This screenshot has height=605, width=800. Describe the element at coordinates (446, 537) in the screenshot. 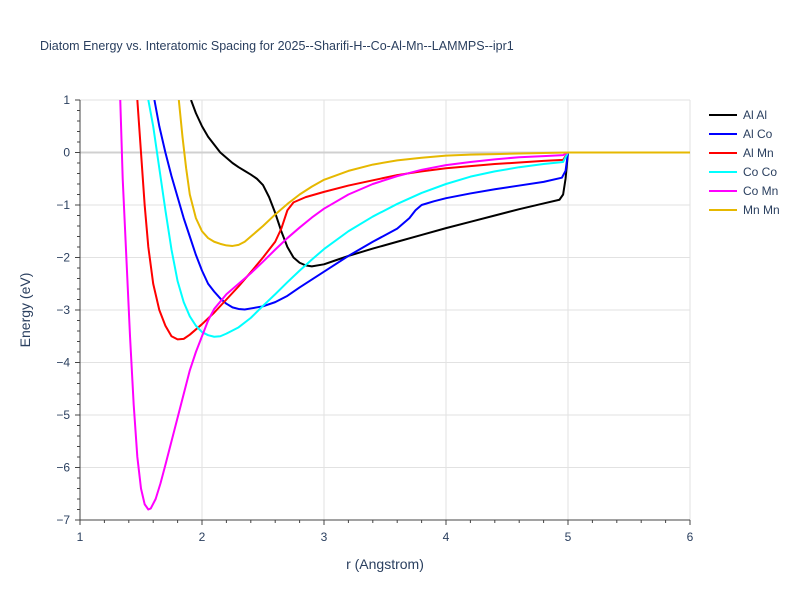

I see `x-tick-label: 4` at that location.